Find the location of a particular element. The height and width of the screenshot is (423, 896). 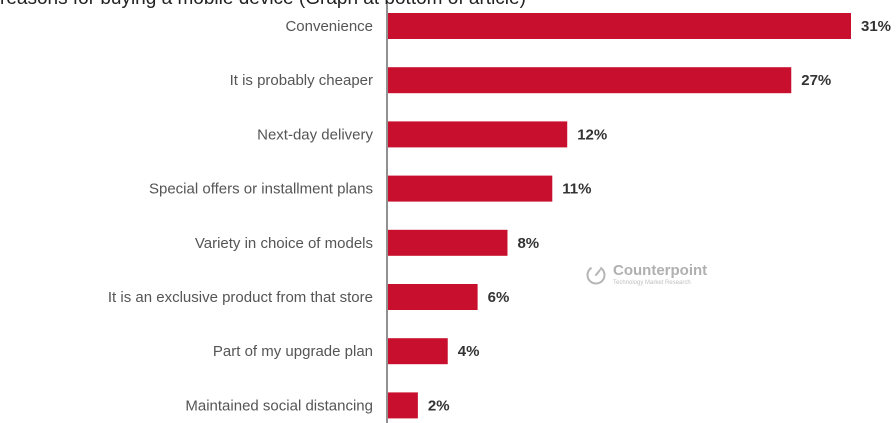

counterpoint-logo-icon is located at coordinates (596, 274).